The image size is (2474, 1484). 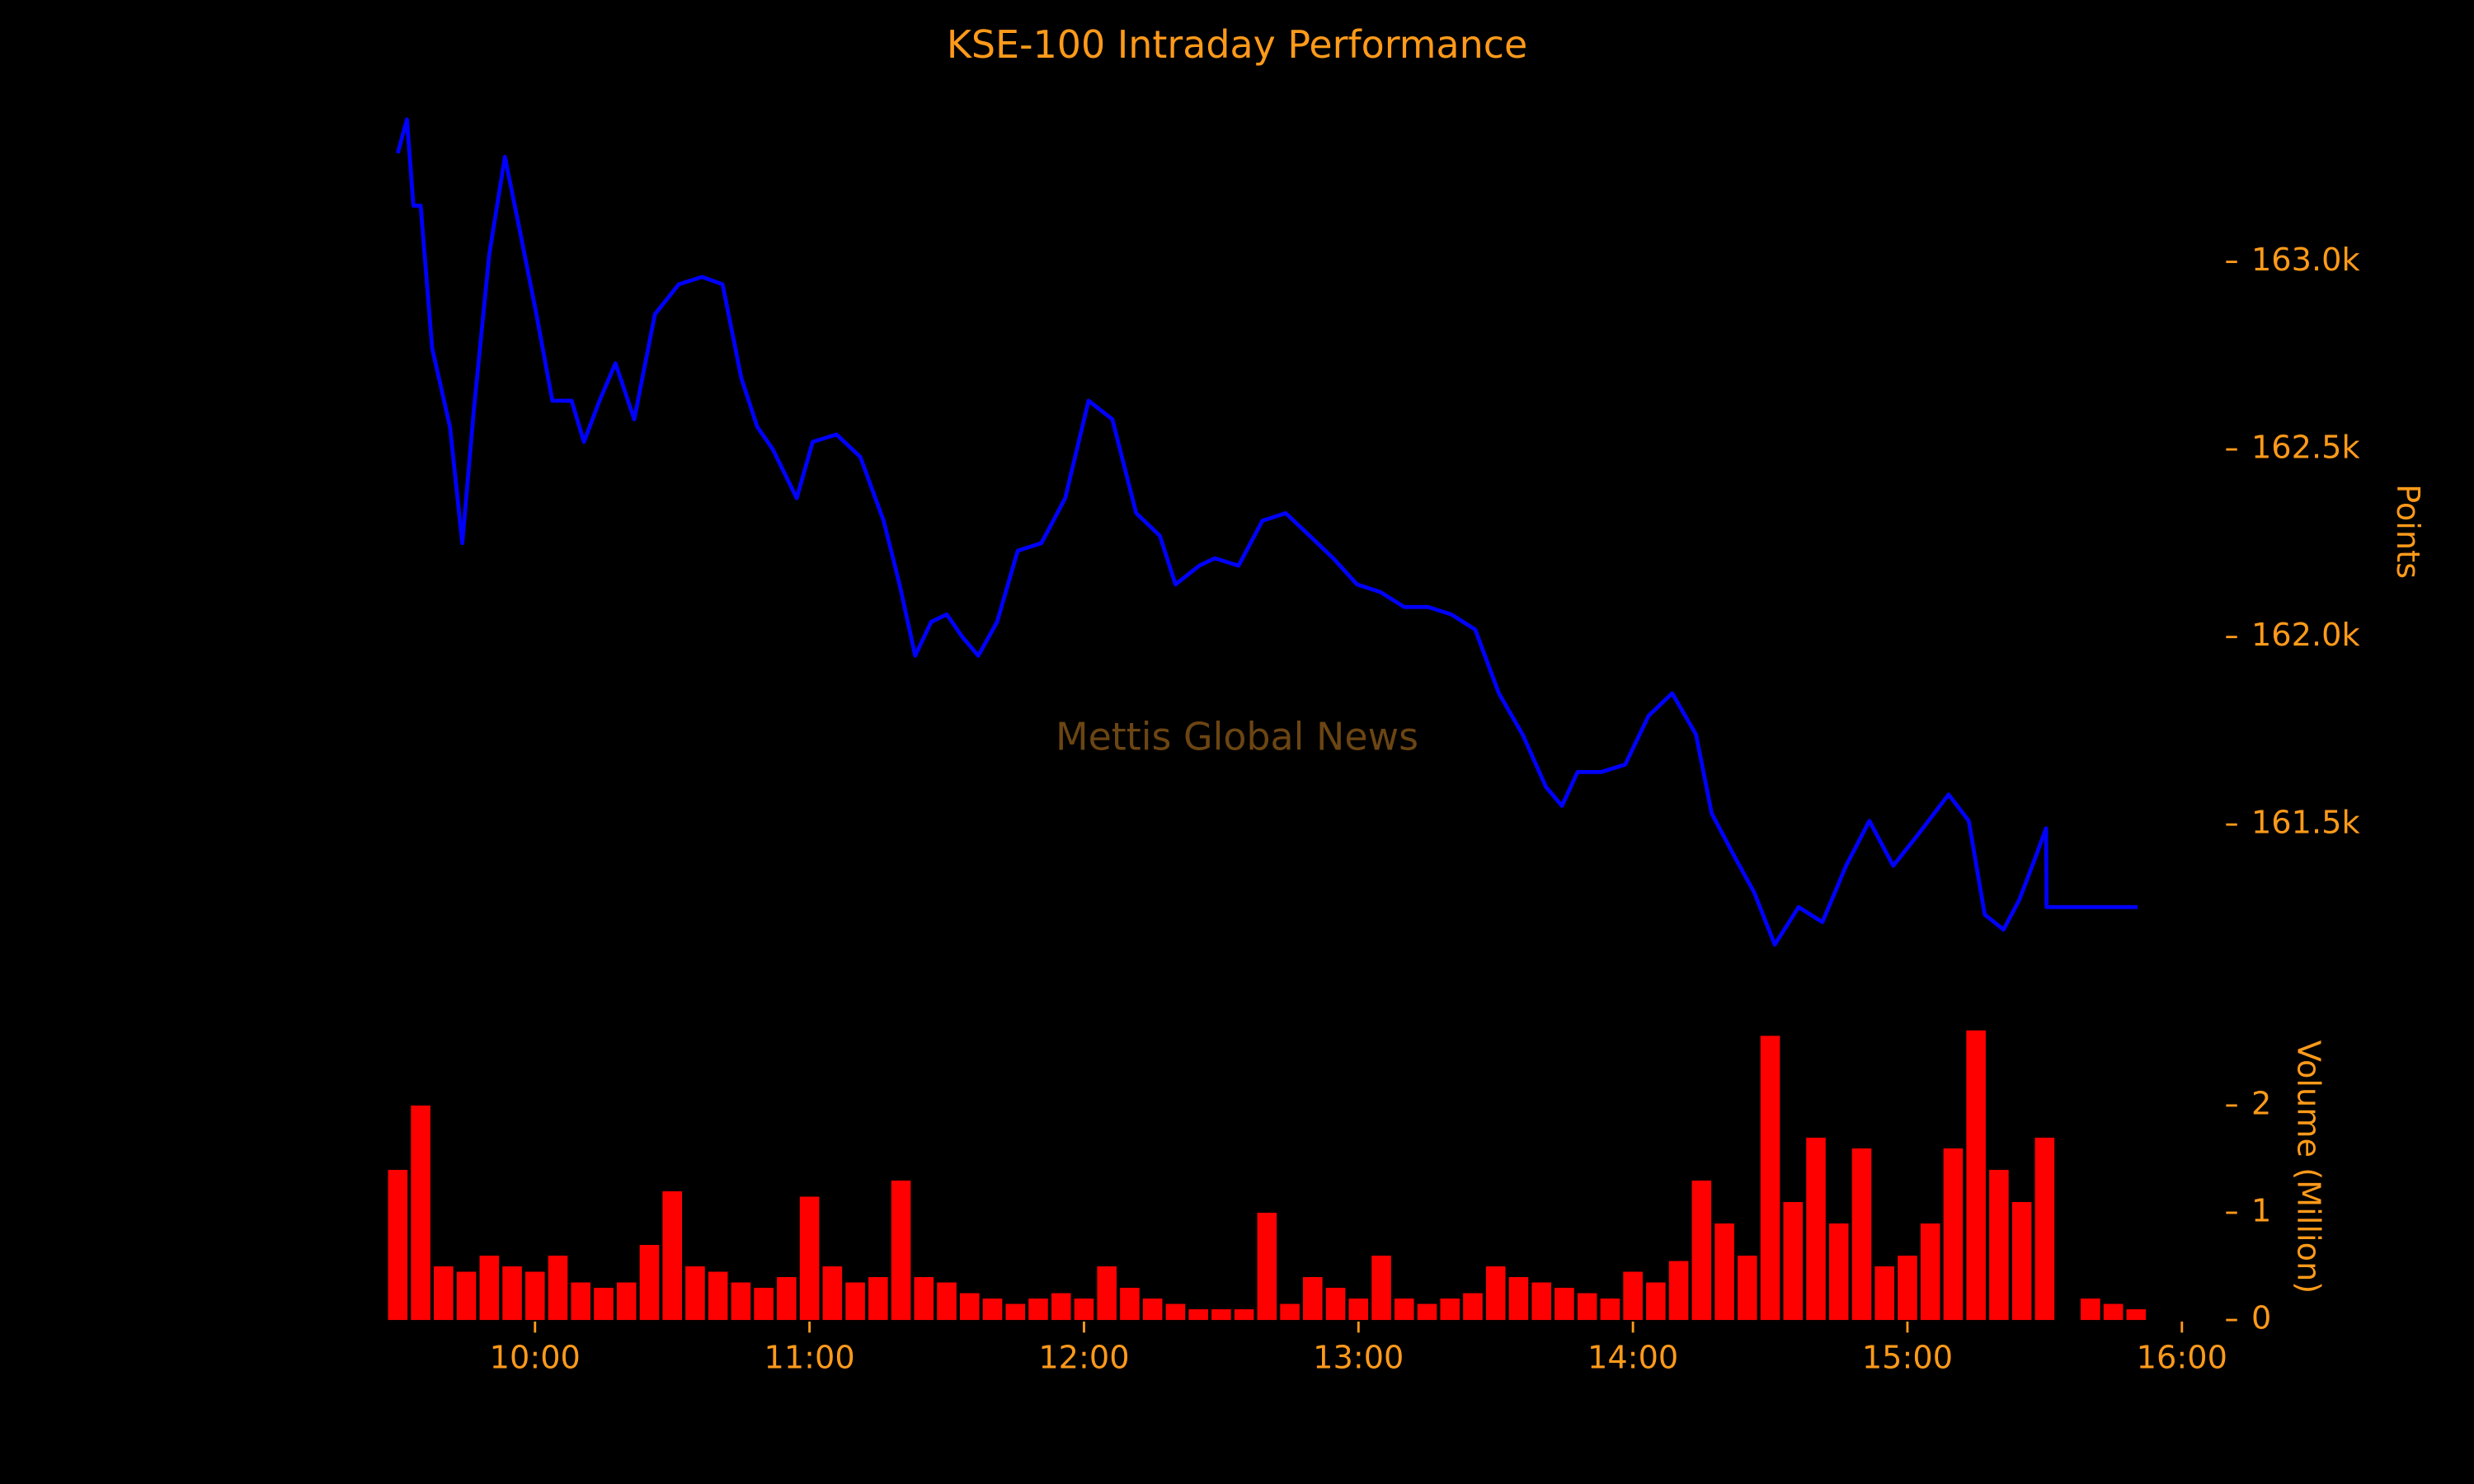 What do you see at coordinates (1083, 1357) in the screenshot?
I see `x-tick-label: 12:00` at bounding box center [1083, 1357].